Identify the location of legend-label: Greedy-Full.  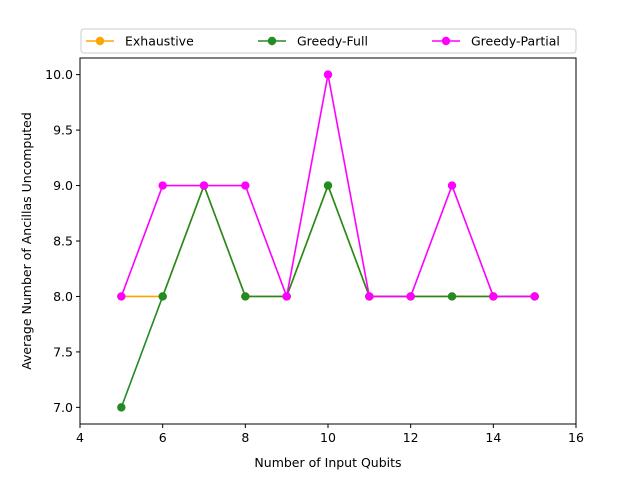
(332, 41).